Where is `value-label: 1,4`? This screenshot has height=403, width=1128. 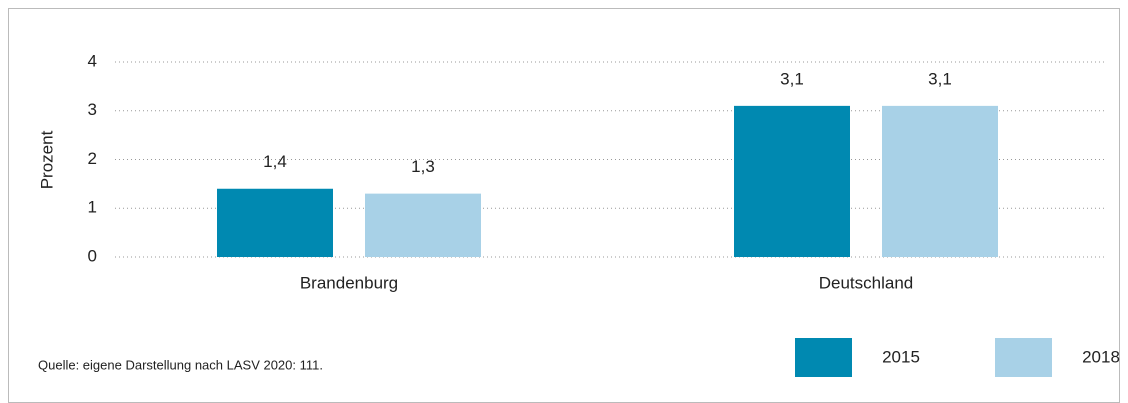 value-label: 1,4 is located at coordinates (275, 161).